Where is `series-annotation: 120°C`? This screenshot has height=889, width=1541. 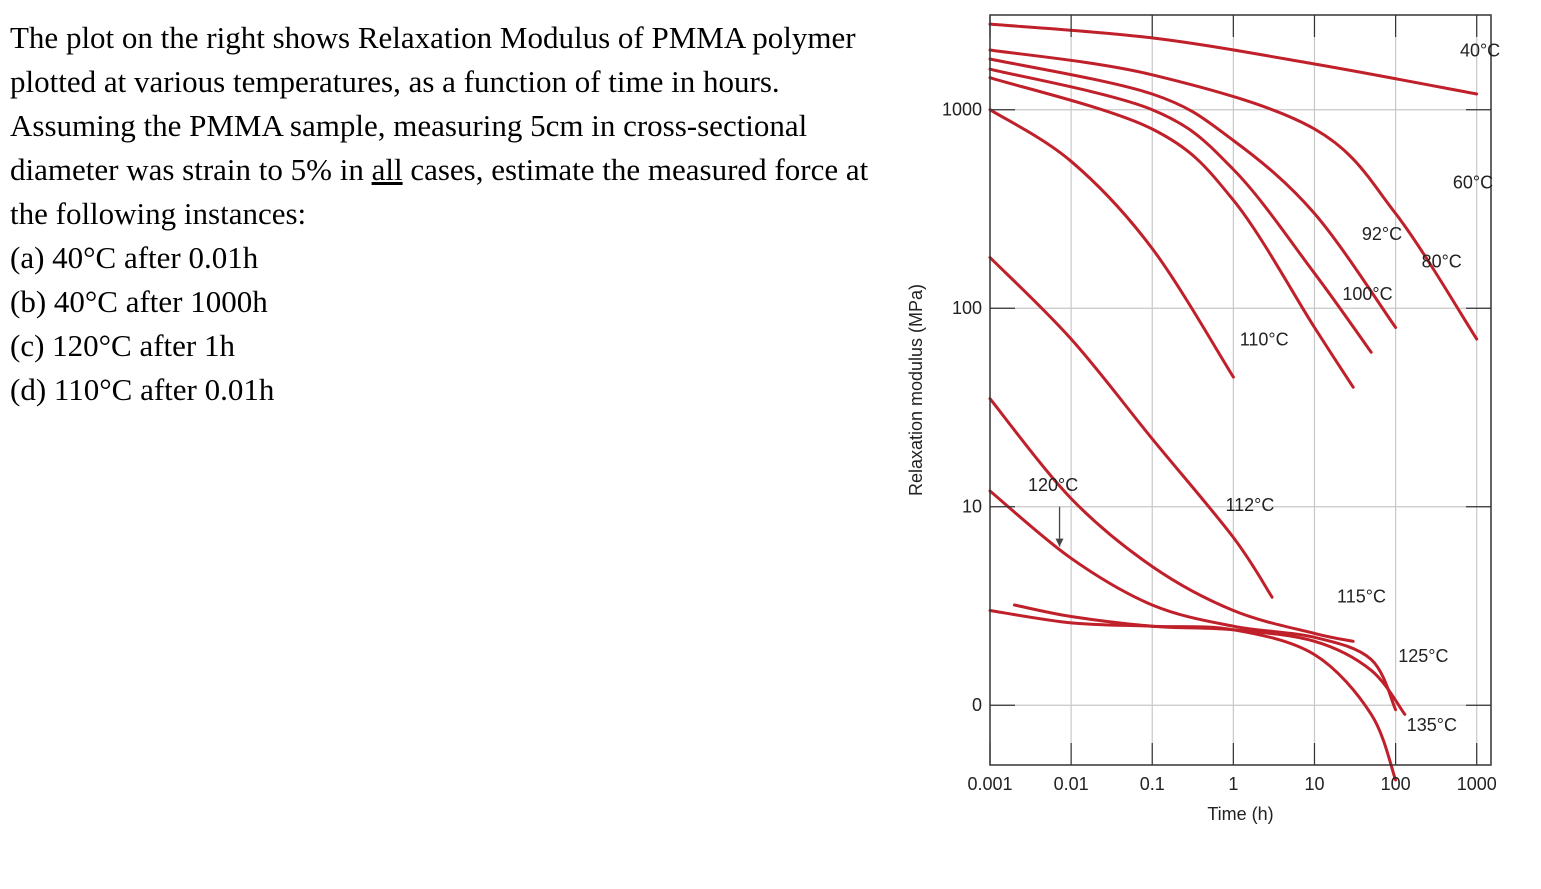 series-annotation: 120°C is located at coordinates (1053, 485).